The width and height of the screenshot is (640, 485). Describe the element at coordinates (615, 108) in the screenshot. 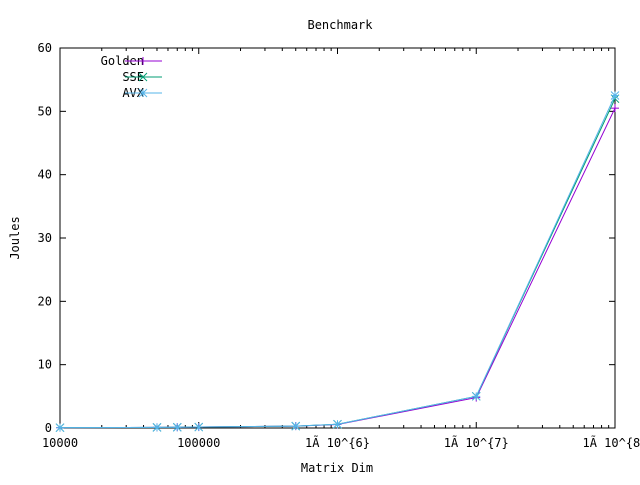

I see `data-point-golden` at that location.